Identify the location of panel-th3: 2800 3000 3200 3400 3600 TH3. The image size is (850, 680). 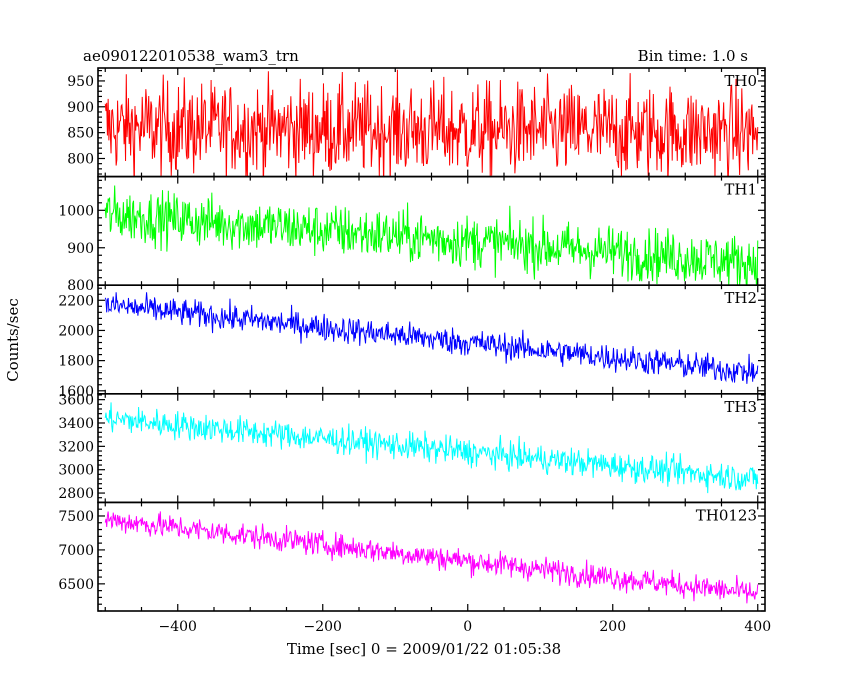
(412, 448).